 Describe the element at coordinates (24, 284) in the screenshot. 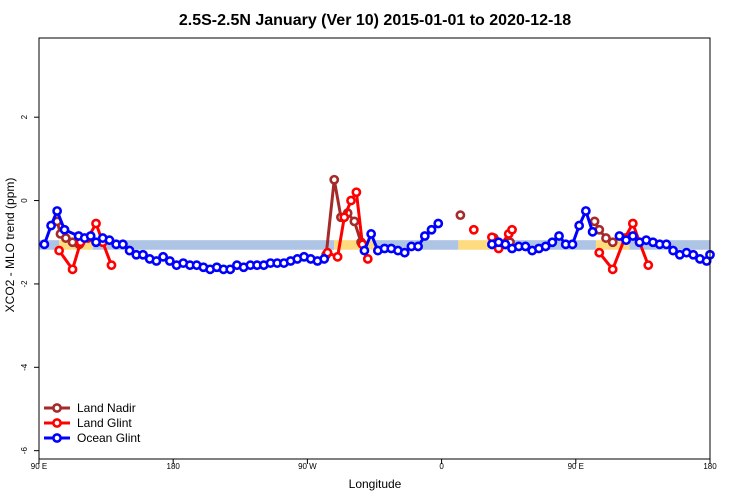

I see `y-tick-label: -2` at that location.